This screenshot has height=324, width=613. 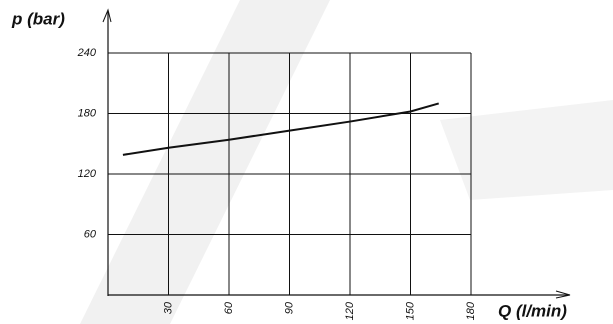 What do you see at coordinates (90, 234) in the screenshot?
I see `y-tick-label: 60` at bounding box center [90, 234].